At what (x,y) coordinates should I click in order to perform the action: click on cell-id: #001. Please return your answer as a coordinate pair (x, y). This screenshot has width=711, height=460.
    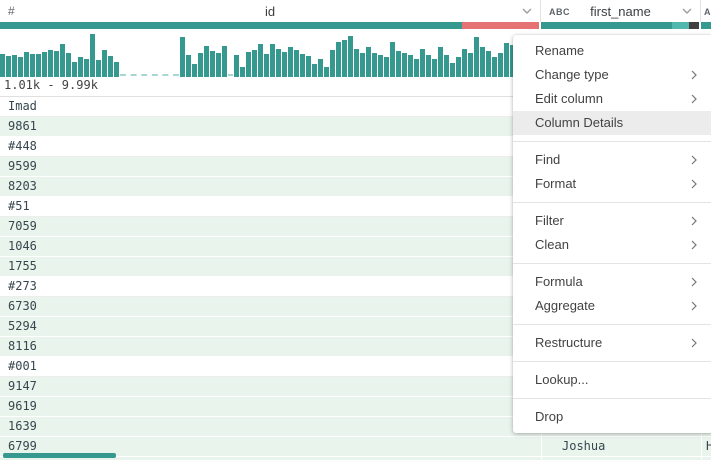
    Looking at the image, I should click on (271, 366).